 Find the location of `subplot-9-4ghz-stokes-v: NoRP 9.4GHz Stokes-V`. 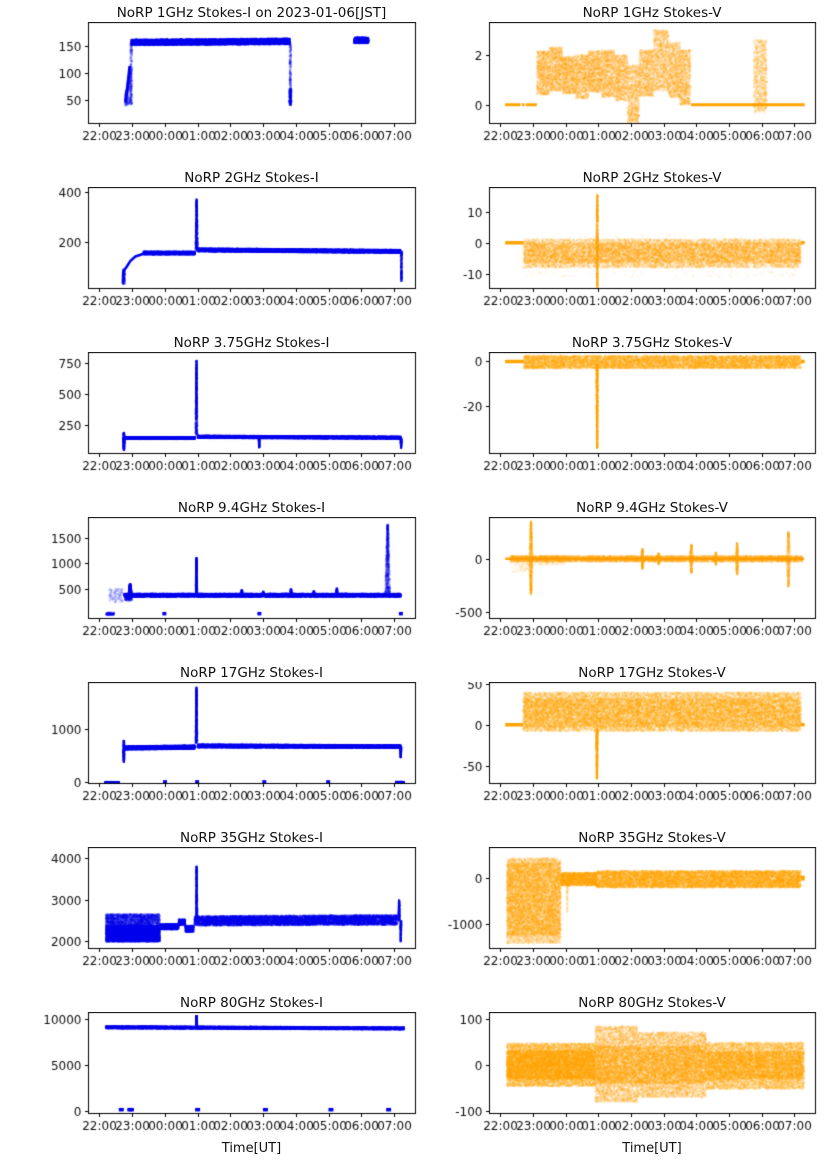

subplot-9-4ghz-stokes-v: NoRP 9.4GHz Stokes-V is located at coordinates (628, 577).